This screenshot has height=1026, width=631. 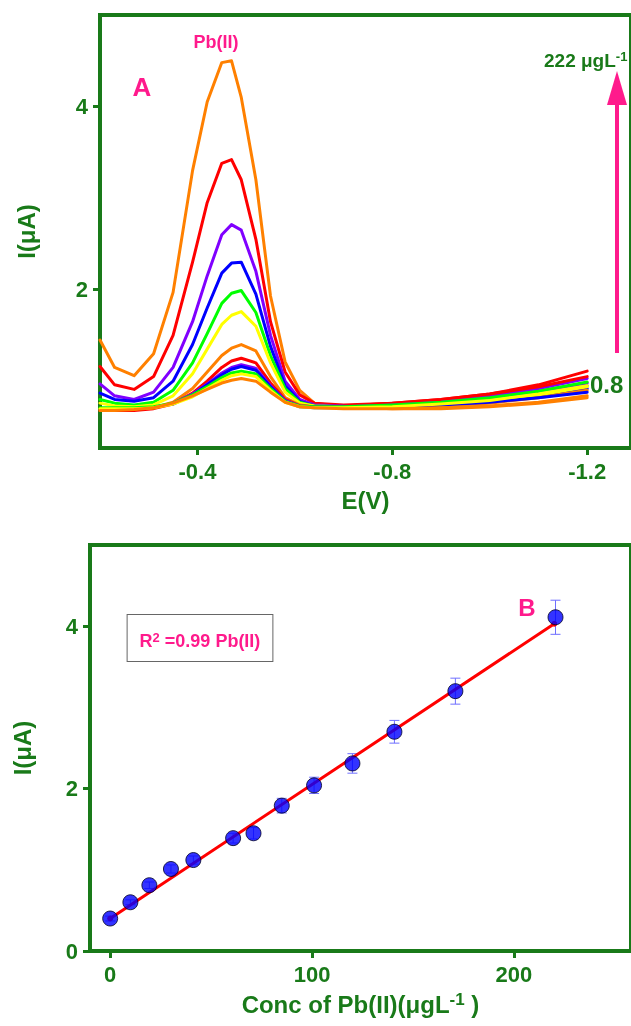 What do you see at coordinates (71, 951) in the screenshot?
I see `y-tick-label: 0` at bounding box center [71, 951].